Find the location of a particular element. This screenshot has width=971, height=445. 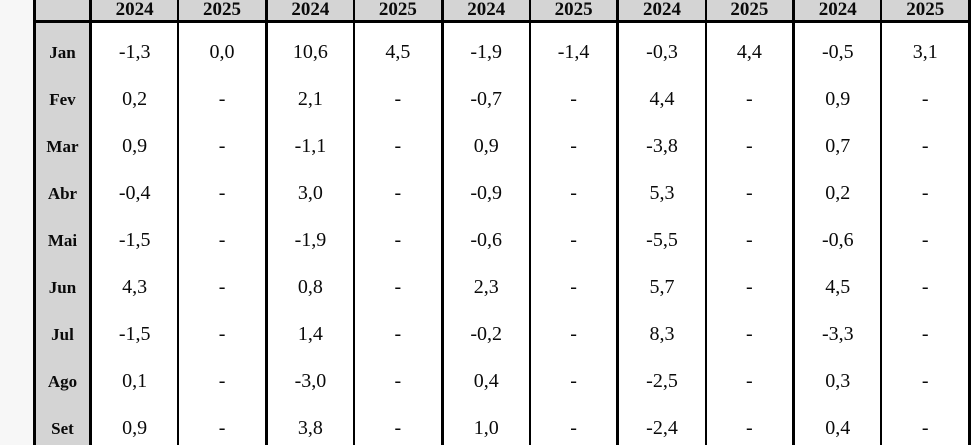

table-row: Jul -1,5-1,4- -0,2-8,3- -3,3- is located at coordinates (502, 327).